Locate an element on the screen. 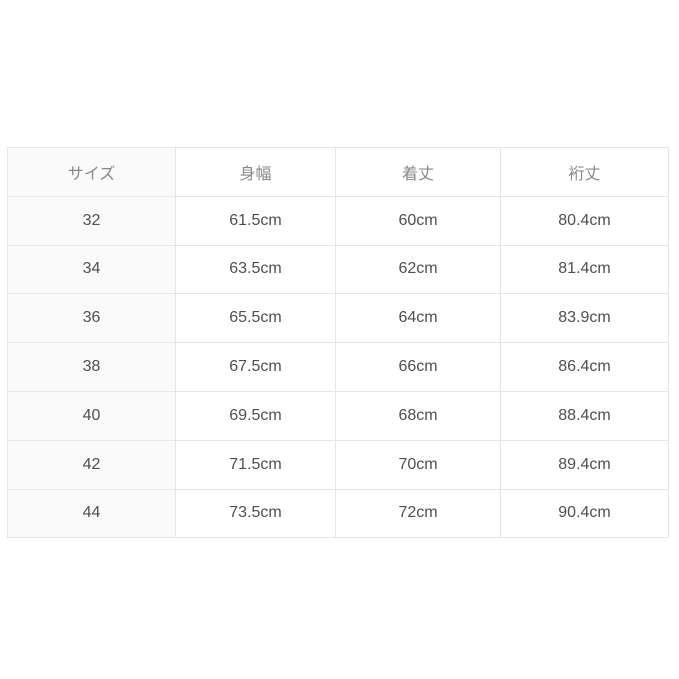  table-row: 34 63.5cm 62cm 81.4cm is located at coordinates (338, 269).